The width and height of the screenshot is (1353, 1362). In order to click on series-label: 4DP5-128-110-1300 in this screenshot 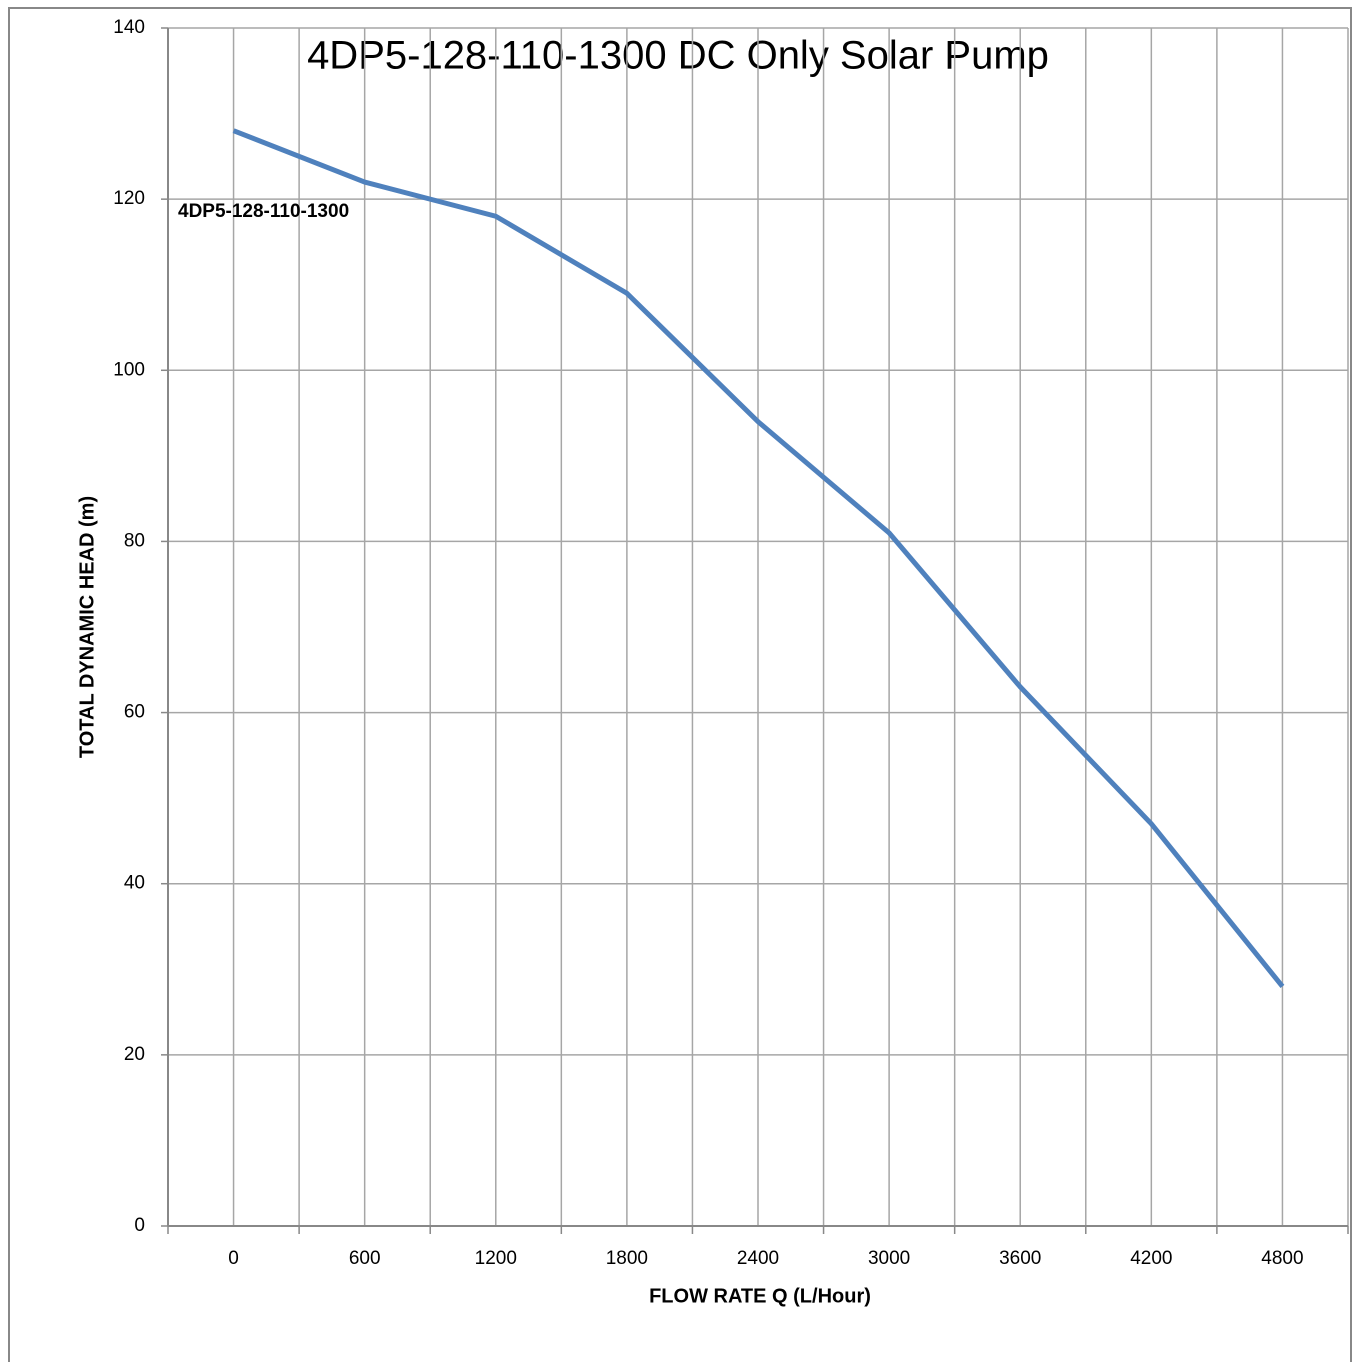, I will do `click(263, 211)`.